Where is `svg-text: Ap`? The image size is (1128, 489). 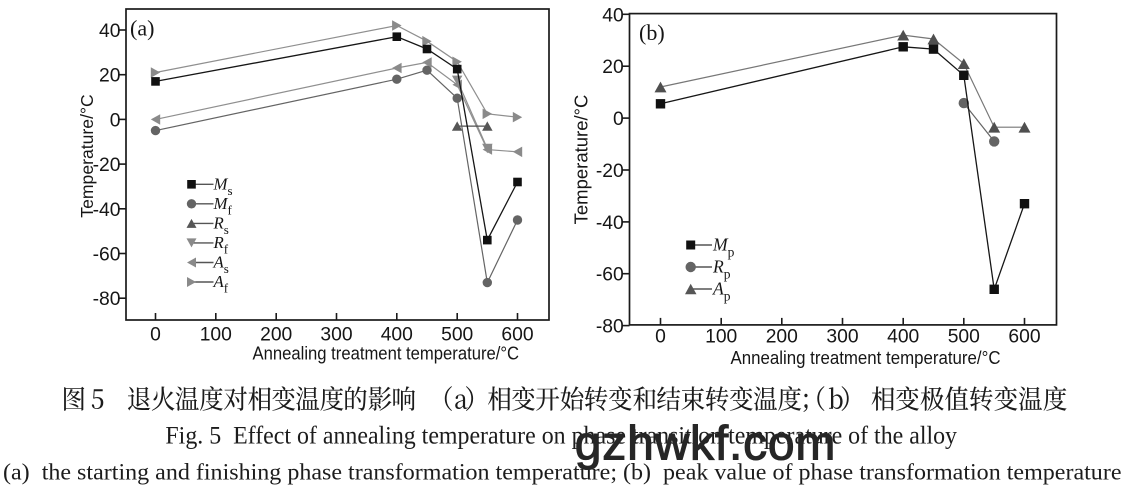
svg-text: Ap is located at coordinates (721, 291).